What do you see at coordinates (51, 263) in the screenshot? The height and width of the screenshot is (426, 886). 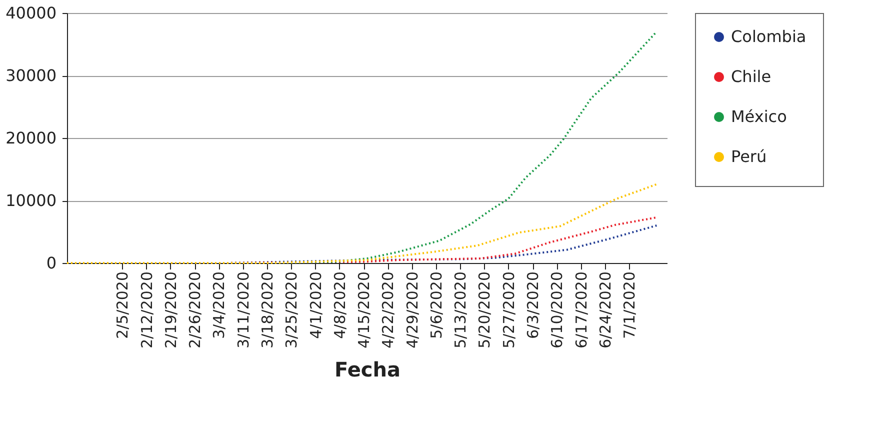 I see `y-tick-label: 0` at bounding box center [51, 263].